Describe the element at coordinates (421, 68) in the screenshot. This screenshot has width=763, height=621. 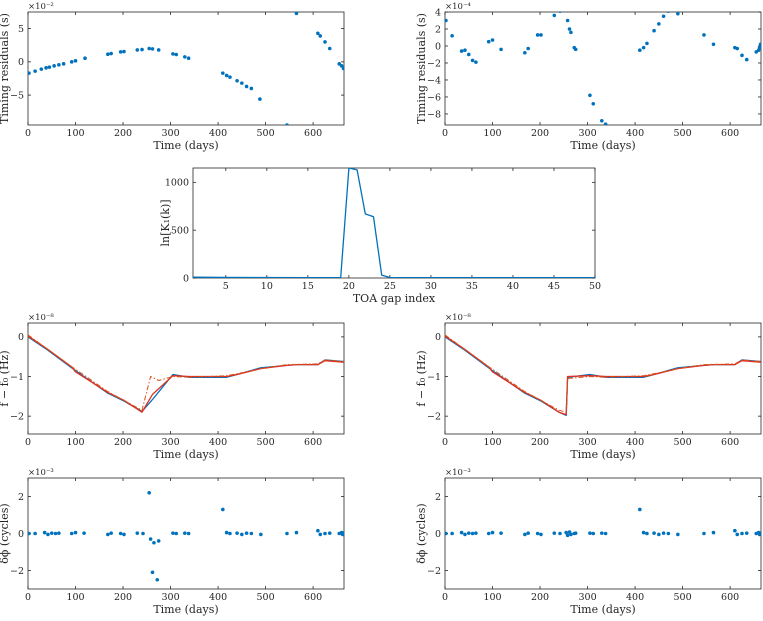
I see `y-axis-label: Timing residuals (s)` at that location.